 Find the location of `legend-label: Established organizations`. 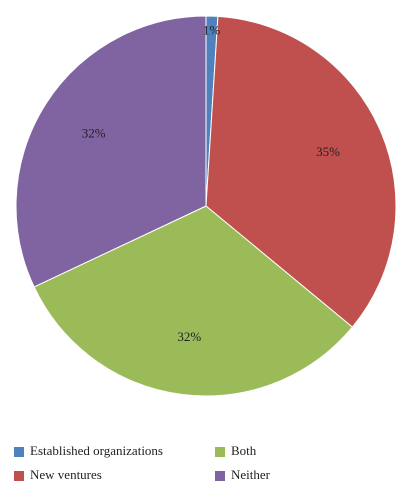

legend-label: Established organizations is located at coordinates (96, 450).